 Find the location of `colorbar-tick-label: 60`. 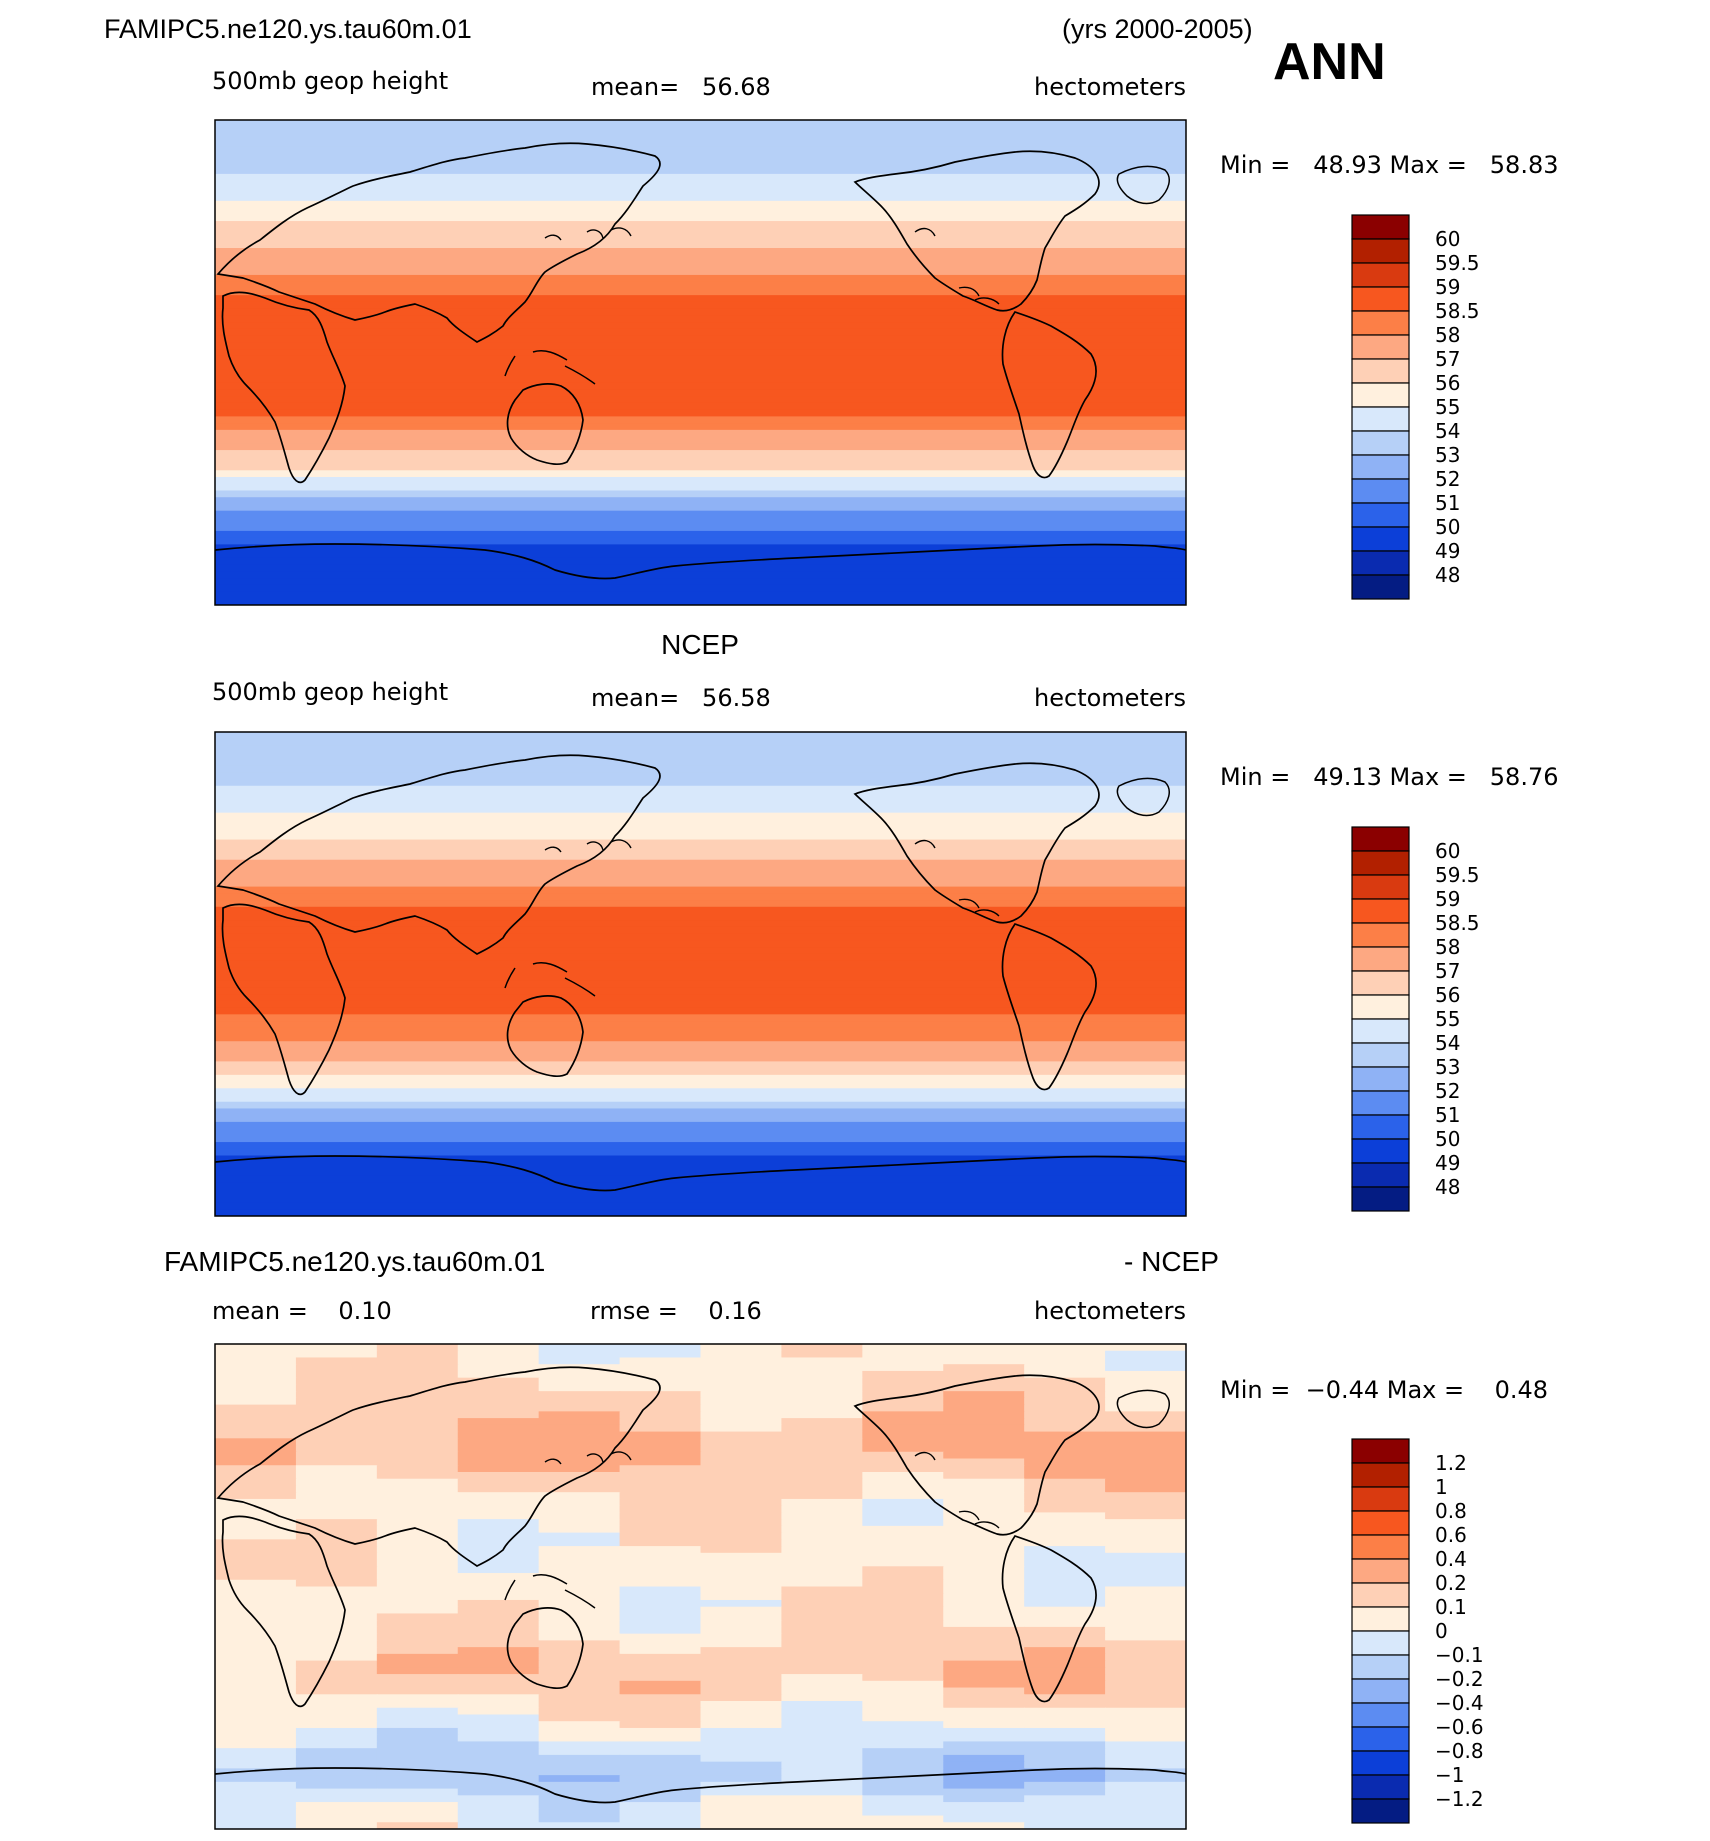

colorbar-tick-label: 60 is located at coordinates (1447, 851).